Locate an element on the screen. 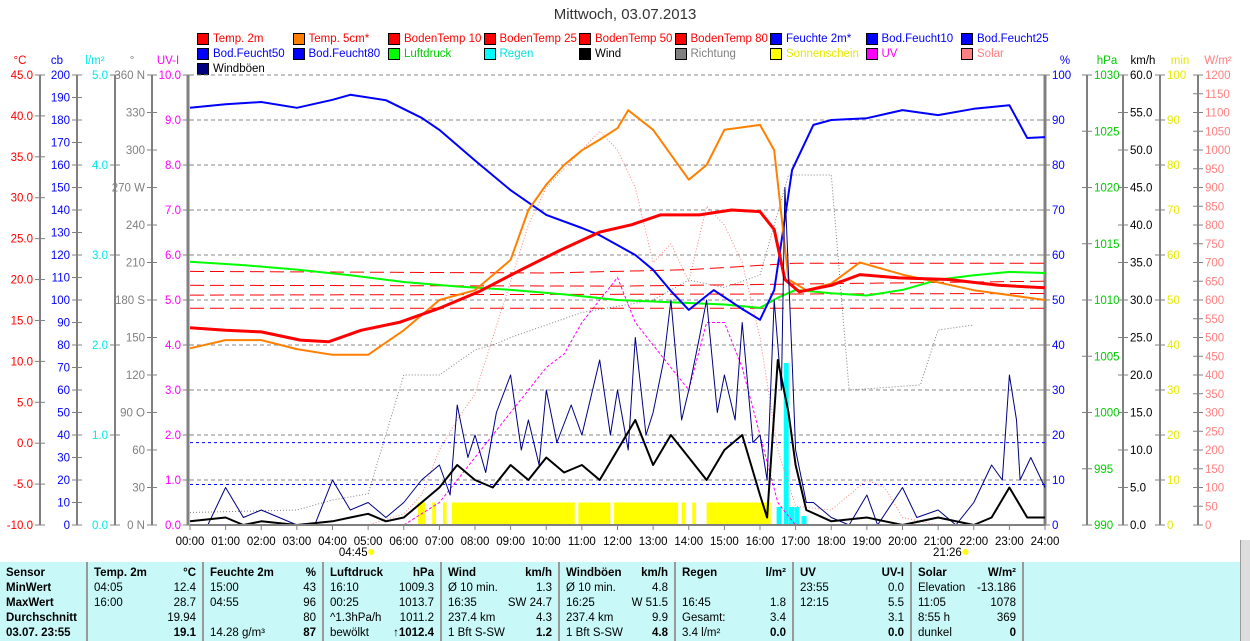  table-cell: 96 is located at coordinates (309, 603).